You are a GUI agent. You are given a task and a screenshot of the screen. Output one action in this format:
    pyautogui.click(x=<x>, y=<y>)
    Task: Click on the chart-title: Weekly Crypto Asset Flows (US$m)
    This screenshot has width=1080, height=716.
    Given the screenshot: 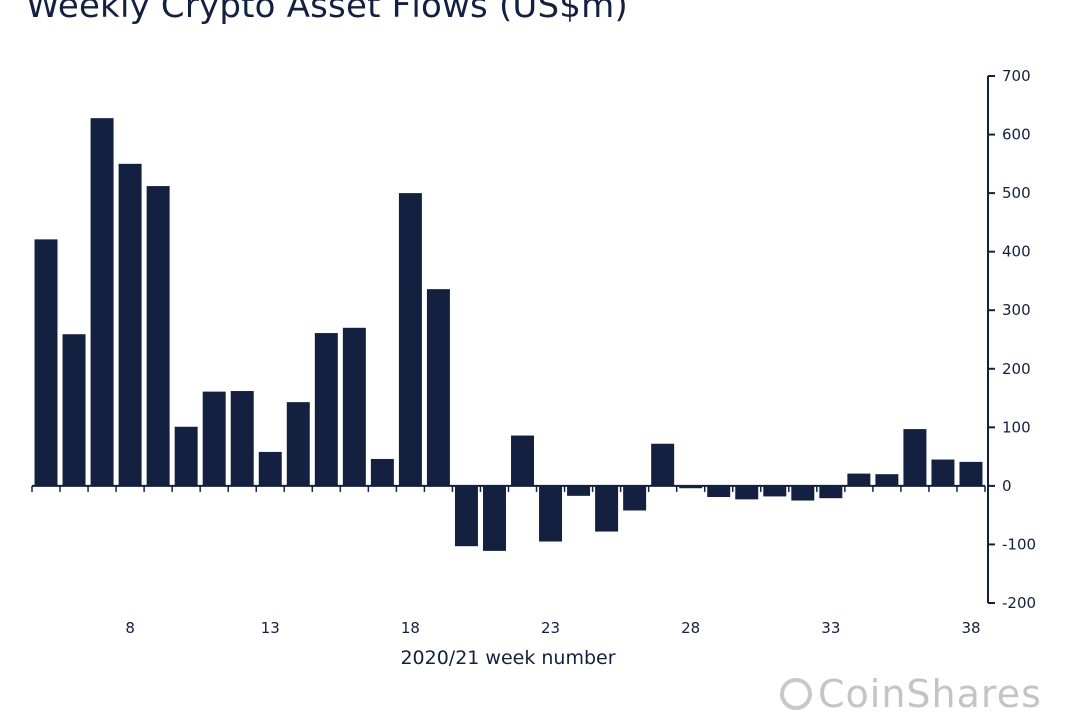 What is the action you would take?
    pyautogui.click(x=327, y=13)
    